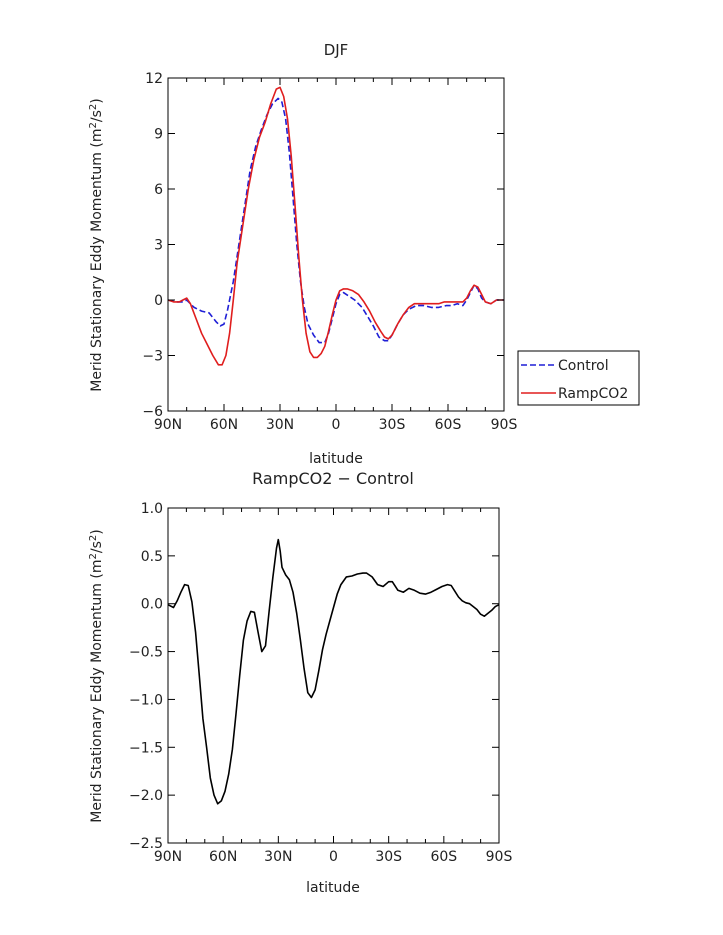 The width and height of the screenshot is (723, 935). I want to click on y-tick-label: −3, so click(152, 357).